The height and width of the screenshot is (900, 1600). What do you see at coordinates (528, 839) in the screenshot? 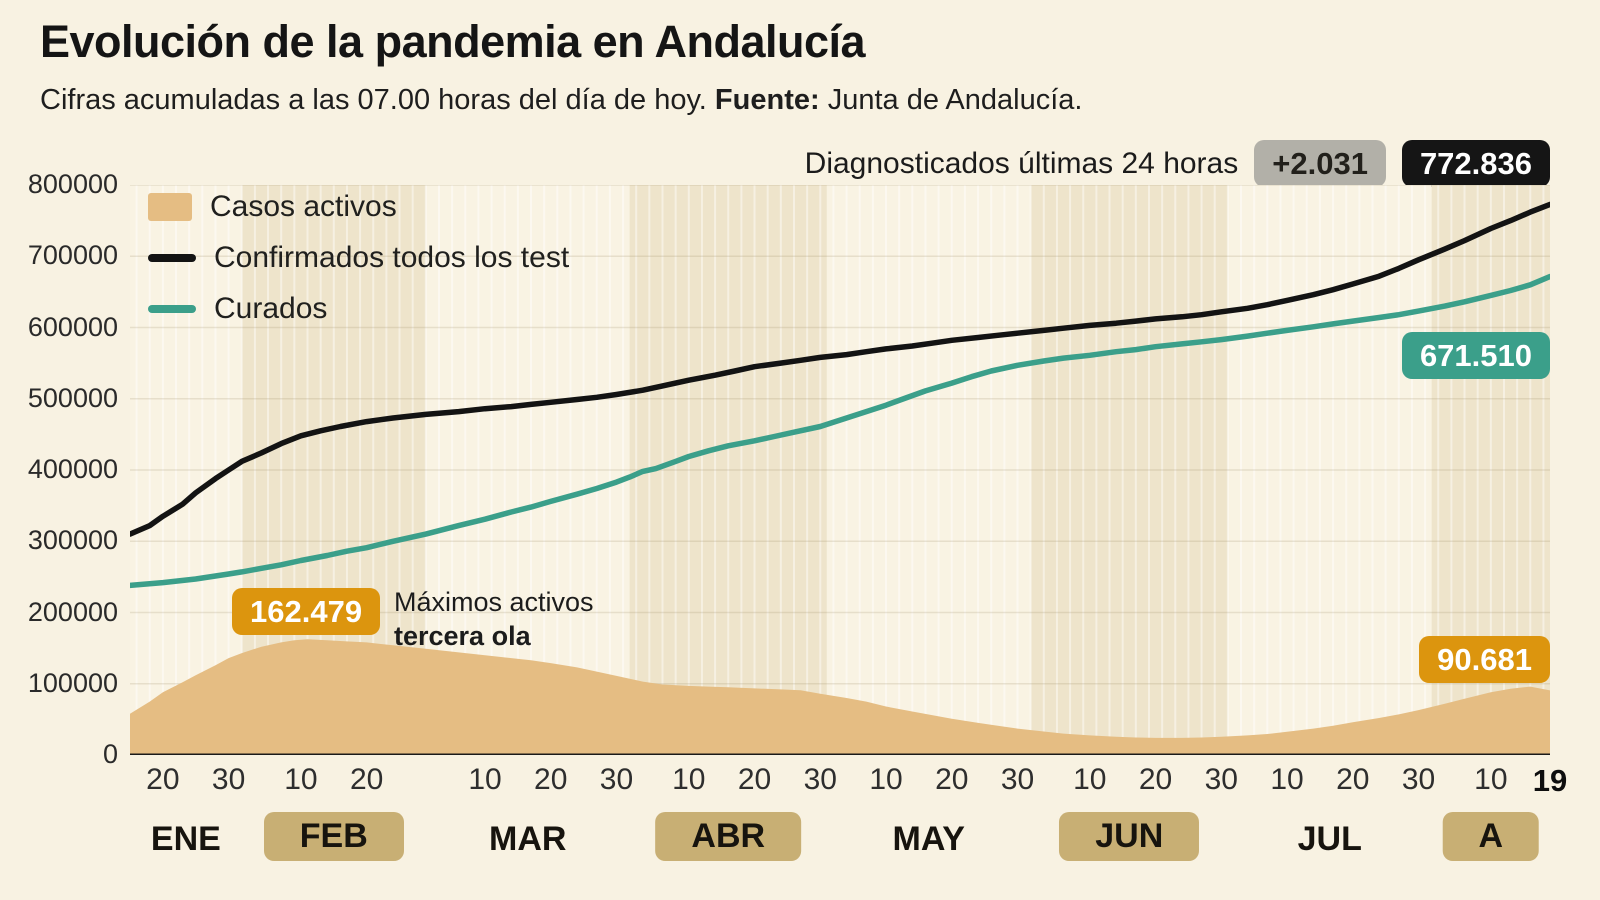
I see `month-label: MAR` at bounding box center [528, 839].